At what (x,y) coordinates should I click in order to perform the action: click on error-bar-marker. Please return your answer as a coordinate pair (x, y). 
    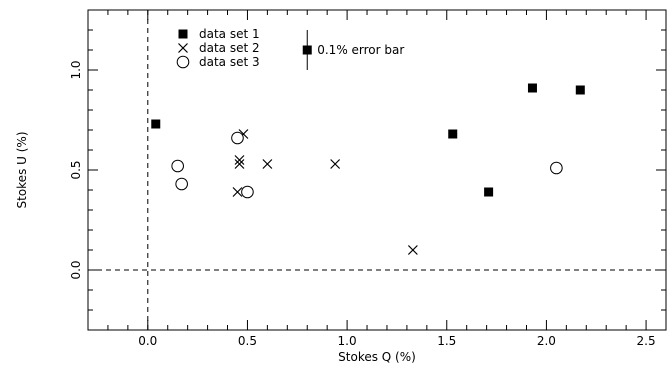
    Looking at the image, I should click on (307, 50).